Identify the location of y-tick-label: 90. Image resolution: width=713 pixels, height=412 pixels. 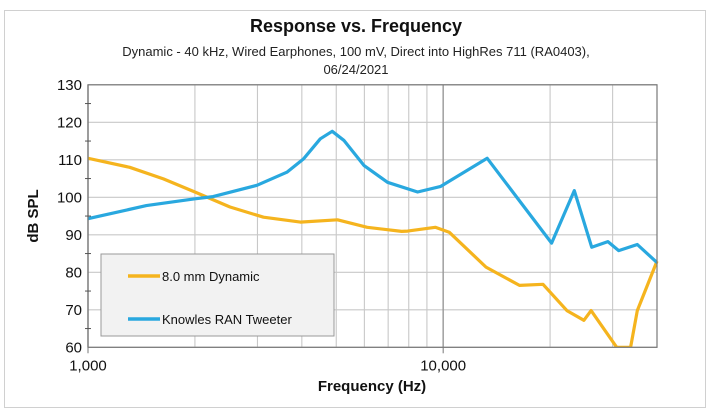
(73, 235).